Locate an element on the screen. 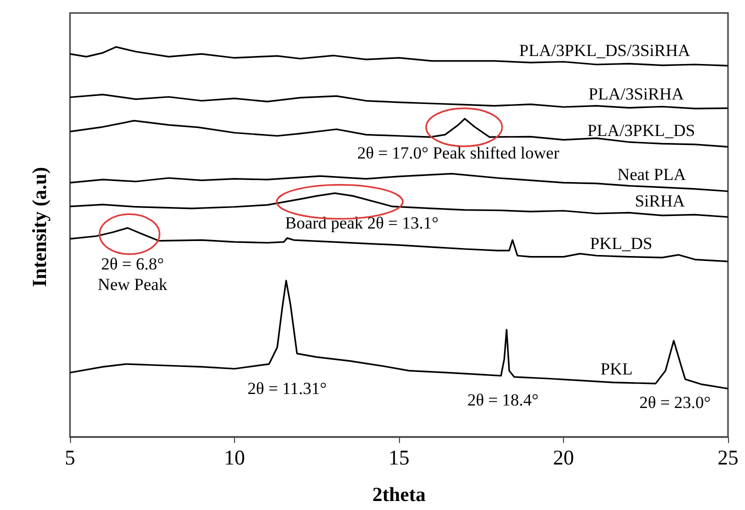 The height and width of the screenshot is (510, 745). annotation: 2θ = 23.0° is located at coordinates (675, 402).